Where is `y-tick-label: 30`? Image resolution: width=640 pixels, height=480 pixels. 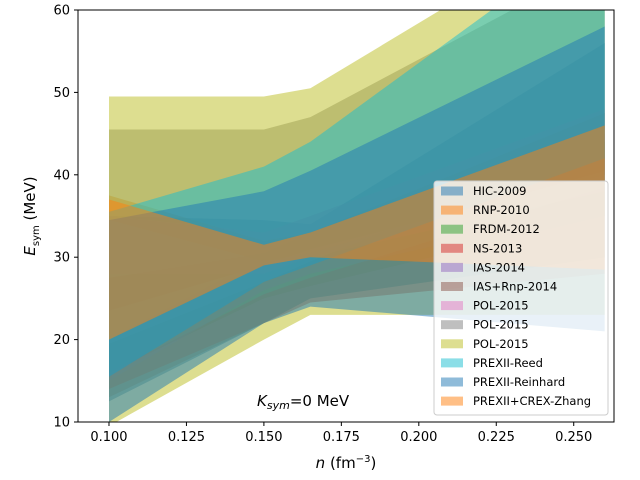
y-tick-label: 30 is located at coordinates (61, 258).